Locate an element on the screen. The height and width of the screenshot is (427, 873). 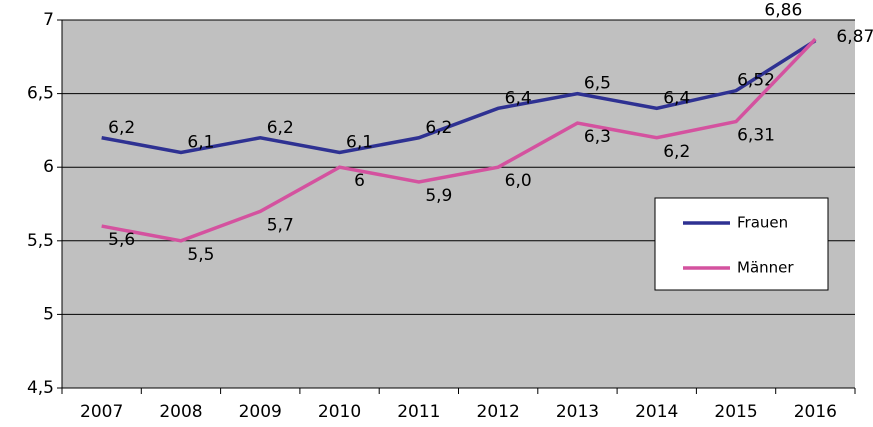
x-tick-label: 2008 is located at coordinates (180, 412).